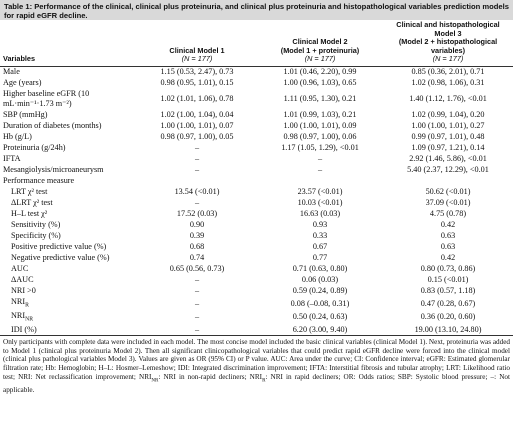 The height and width of the screenshot is (440, 513). What do you see at coordinates (256, 236) in the screenshot?
I see `table-row: Specificity (%) 0.39 0.33 0.63` at bounding box center [256, 236].